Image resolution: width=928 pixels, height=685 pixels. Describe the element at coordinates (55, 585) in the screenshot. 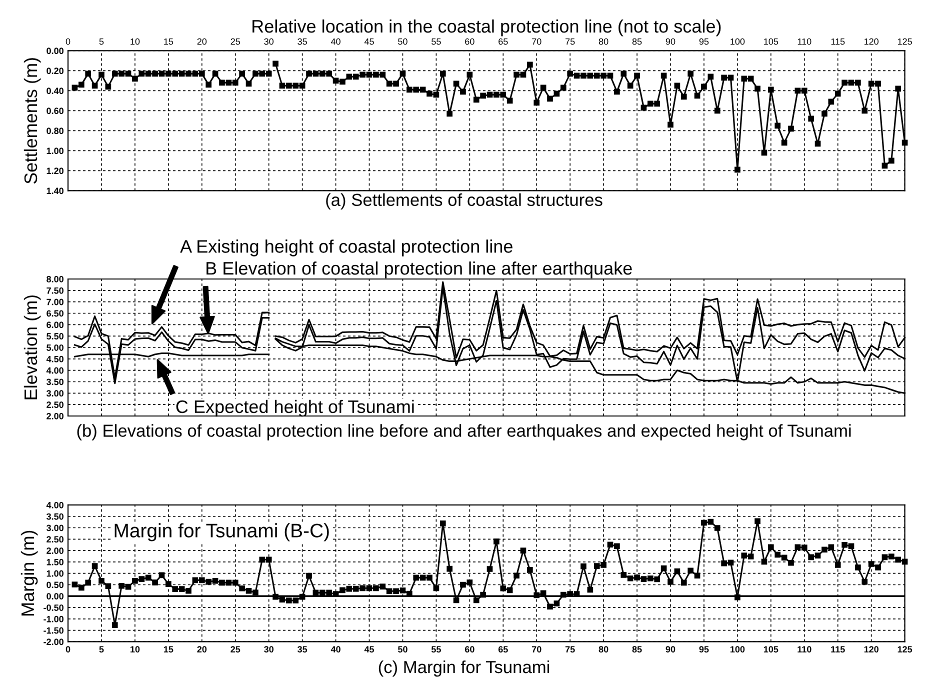

I see `y-tick-label: 0.50` at that location.